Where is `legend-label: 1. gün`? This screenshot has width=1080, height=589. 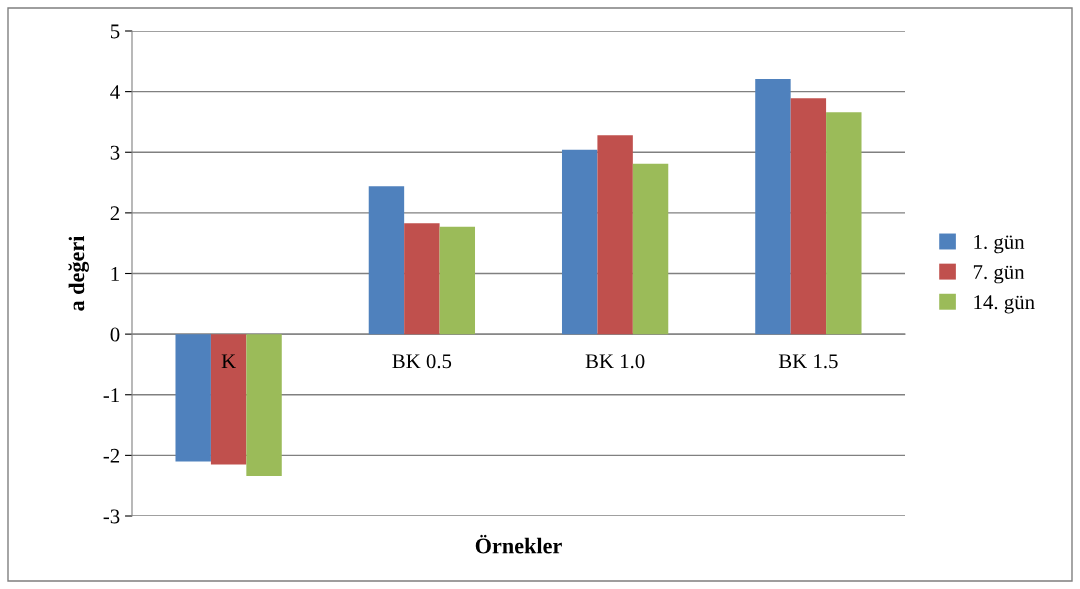
legend-label: 1. gün is located at coordinates (999, 244).